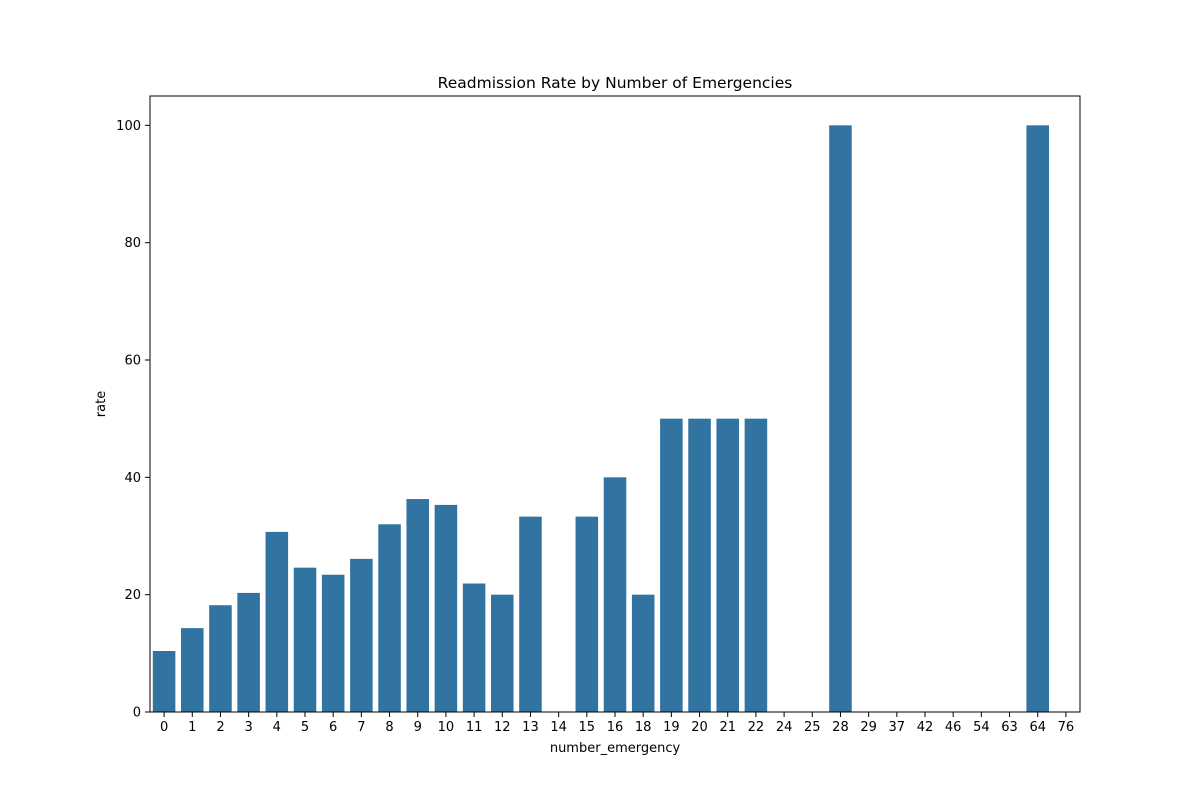 The image size is (1200, 800). What do you see at coordinates (137, 713) in the screenshot?
I see `y-tick-label: 0` at bounding box center [137, 713].